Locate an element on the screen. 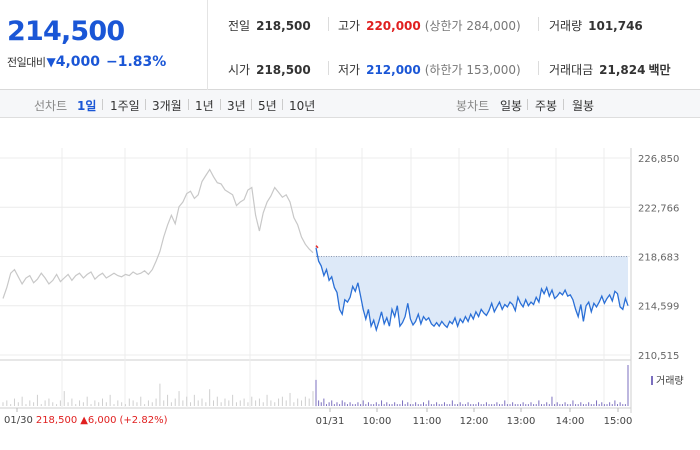 Image resolution: width=700 pixels, height=450 pixels. stat-volume: 거래량 101,746 is located at coordinates (596, 25).